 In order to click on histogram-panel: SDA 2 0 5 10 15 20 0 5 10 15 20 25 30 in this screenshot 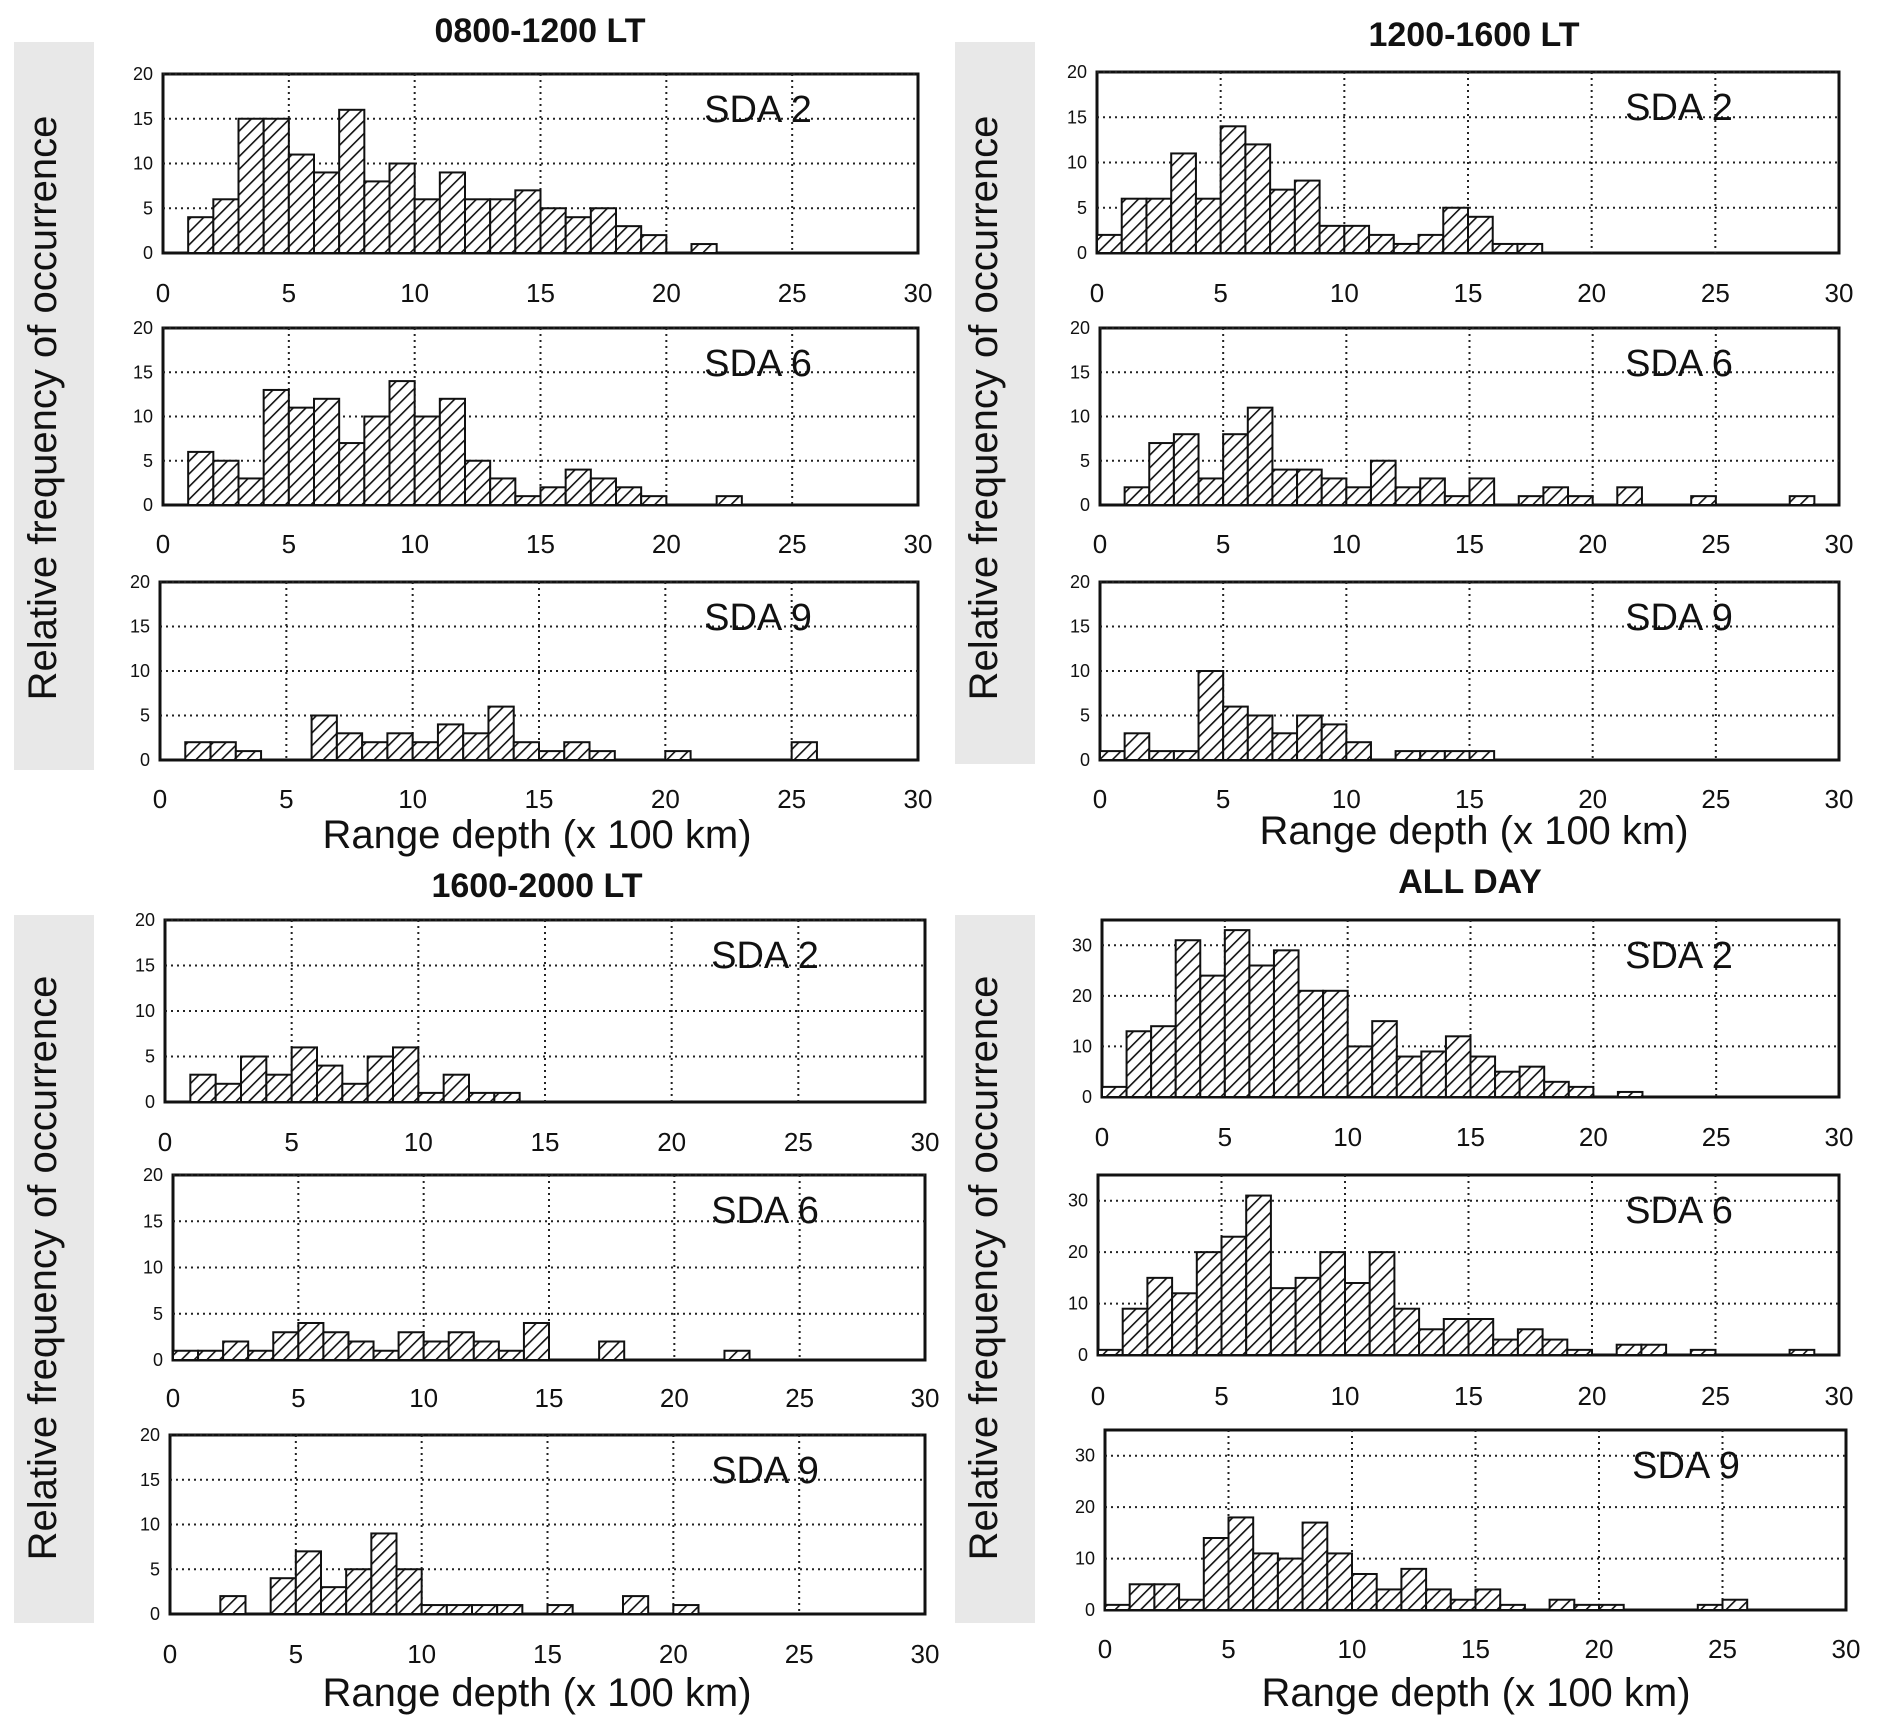, I will do `click(1460, 185)`.